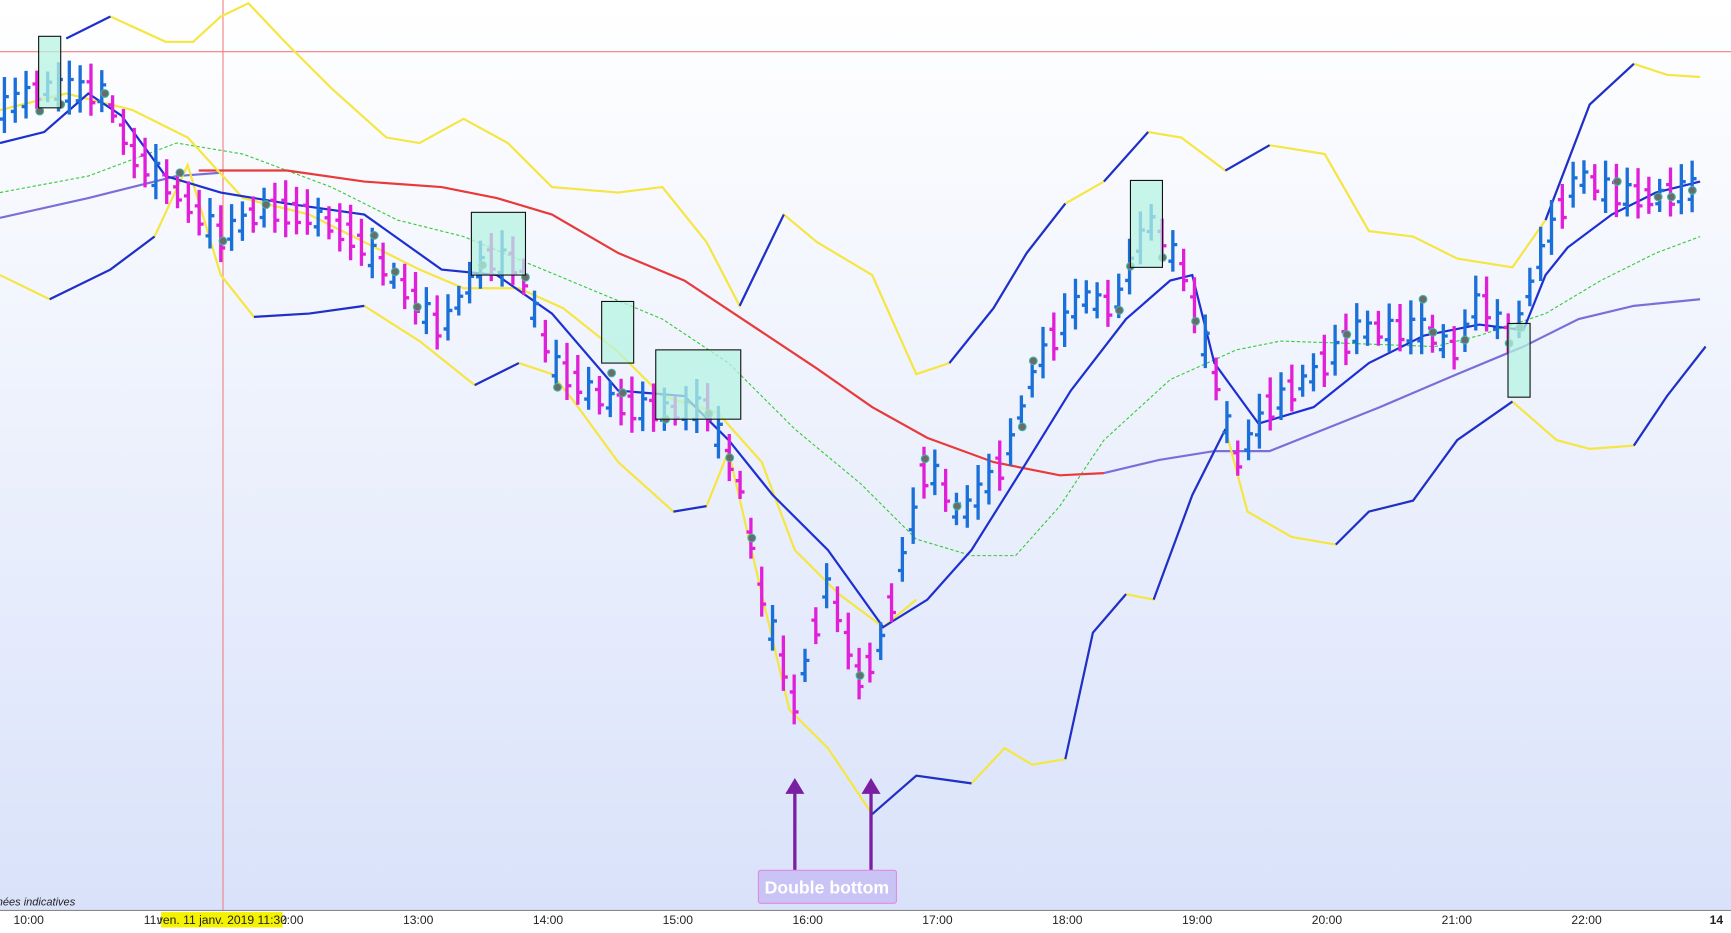 The height and width of the screenshot is (933, 1731). Describe the element at coordinates (548, 920) in the screenshot. I see `x-tick-label: 14:00` at that location.